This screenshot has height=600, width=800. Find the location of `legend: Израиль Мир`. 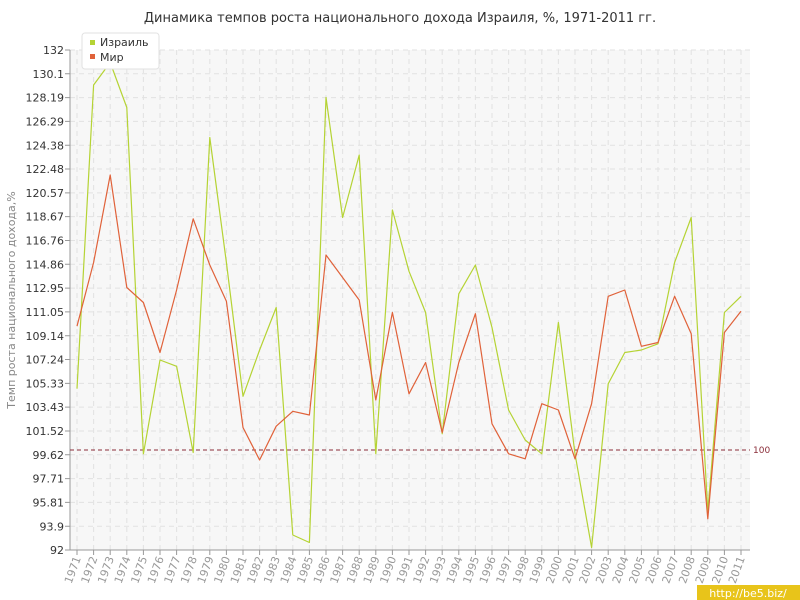

legend: Израиль Мир is located at coordinates (120, 51).